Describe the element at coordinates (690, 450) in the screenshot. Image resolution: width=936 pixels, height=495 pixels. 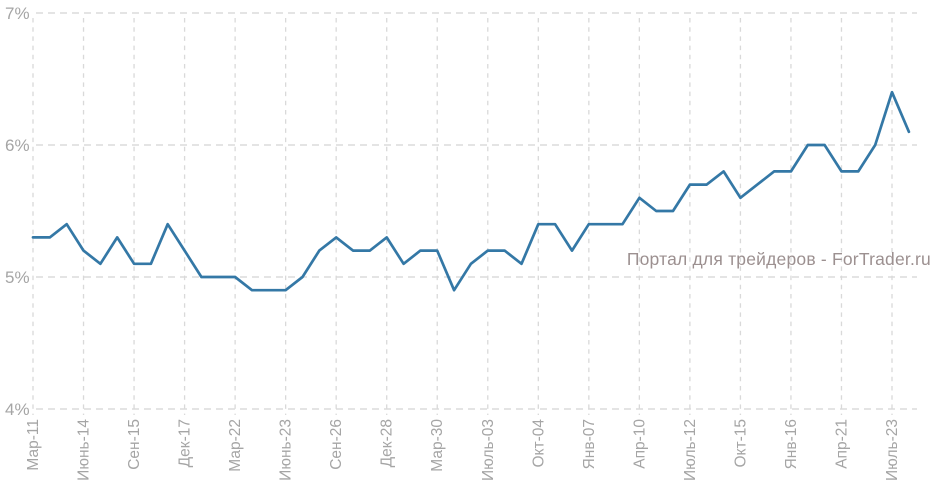
I see `x-axis-label: Июль-12` at that location.